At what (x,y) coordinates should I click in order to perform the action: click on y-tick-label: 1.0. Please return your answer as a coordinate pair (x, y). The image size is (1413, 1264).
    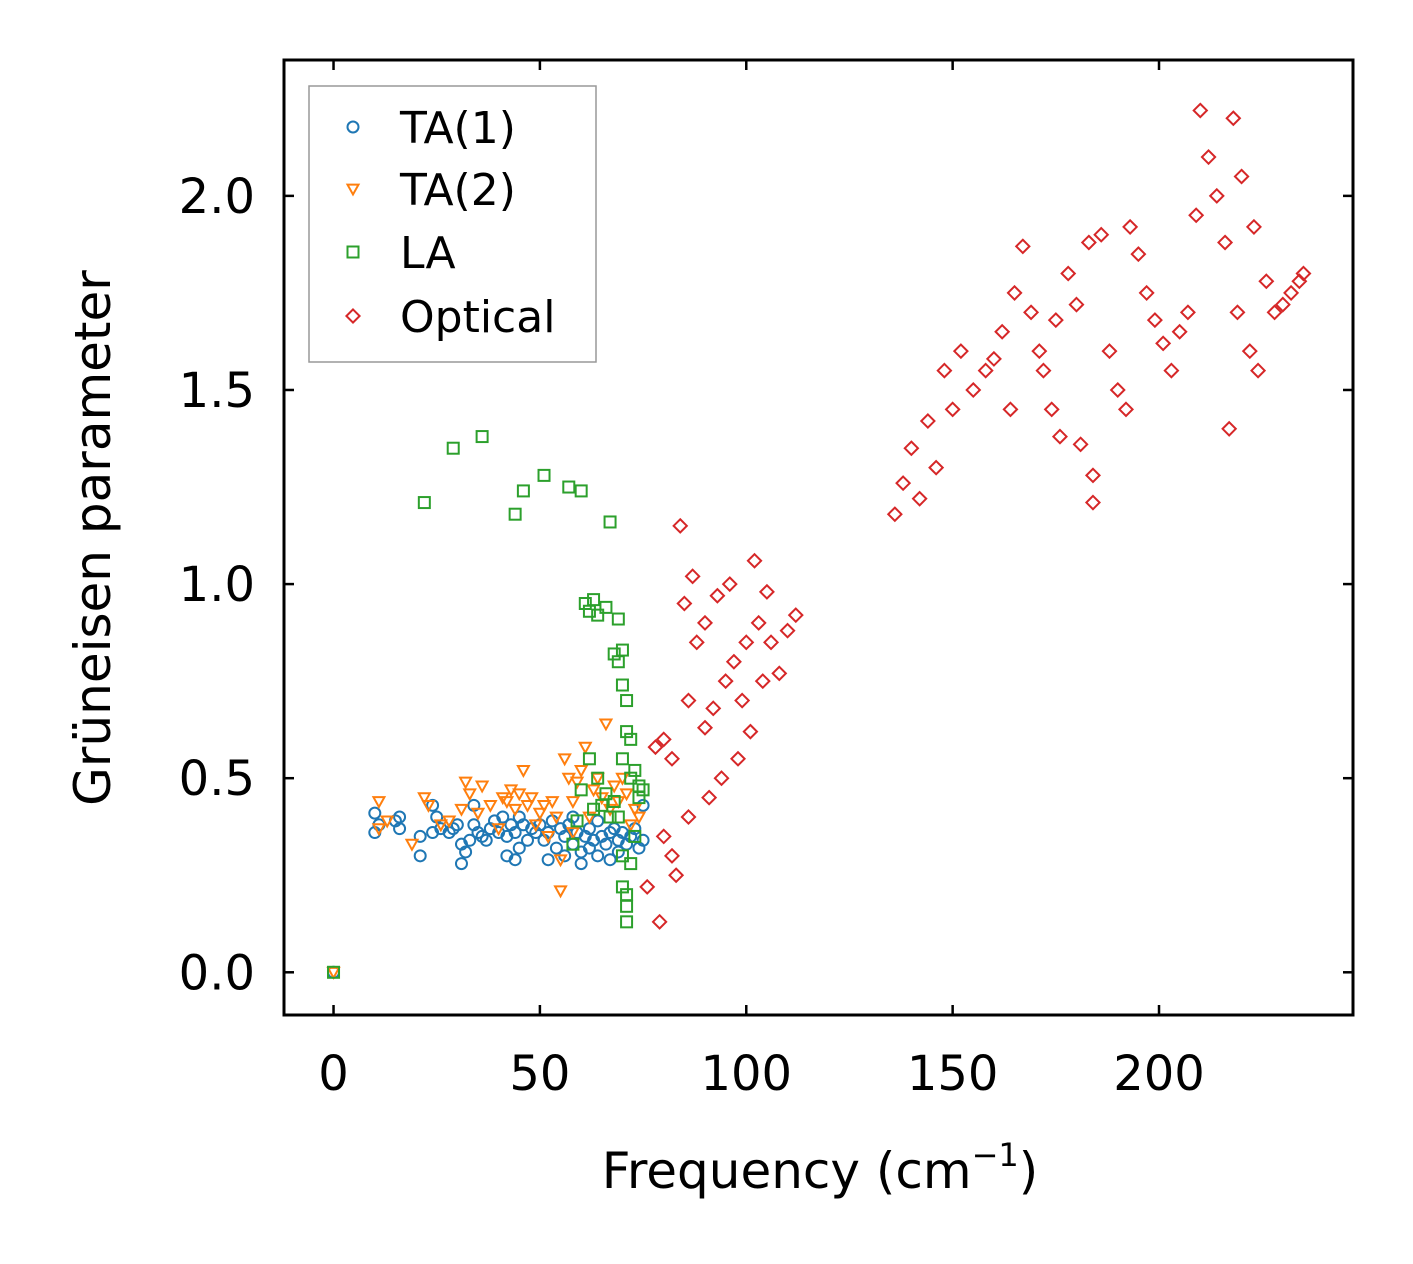
    Looking at the image, I should click on (217, 585).